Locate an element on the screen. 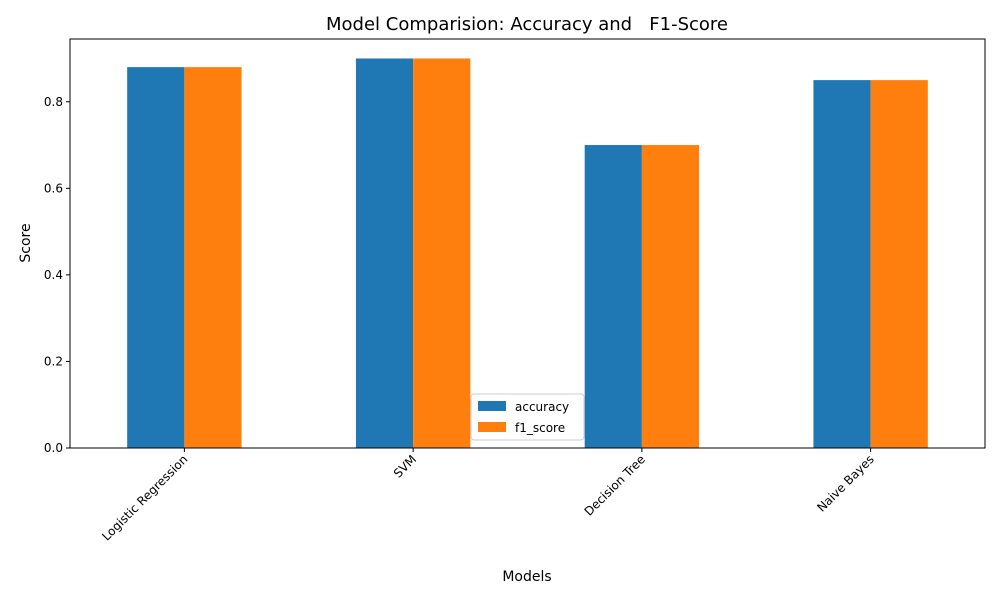 This screenshot has width=1000, height=604. x-tick-label: Decision Tree is located at coordinates (615, 485).